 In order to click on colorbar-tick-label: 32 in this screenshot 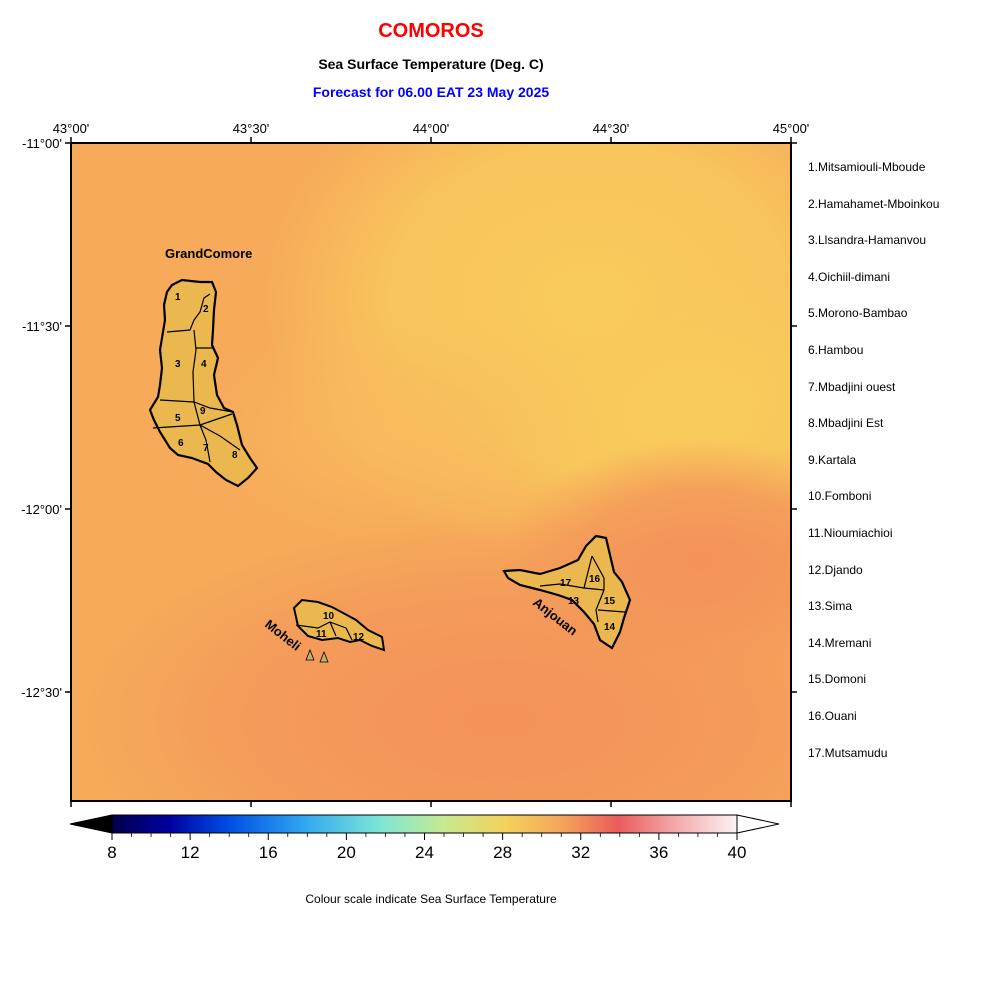, I will do `click(580, 852)`.